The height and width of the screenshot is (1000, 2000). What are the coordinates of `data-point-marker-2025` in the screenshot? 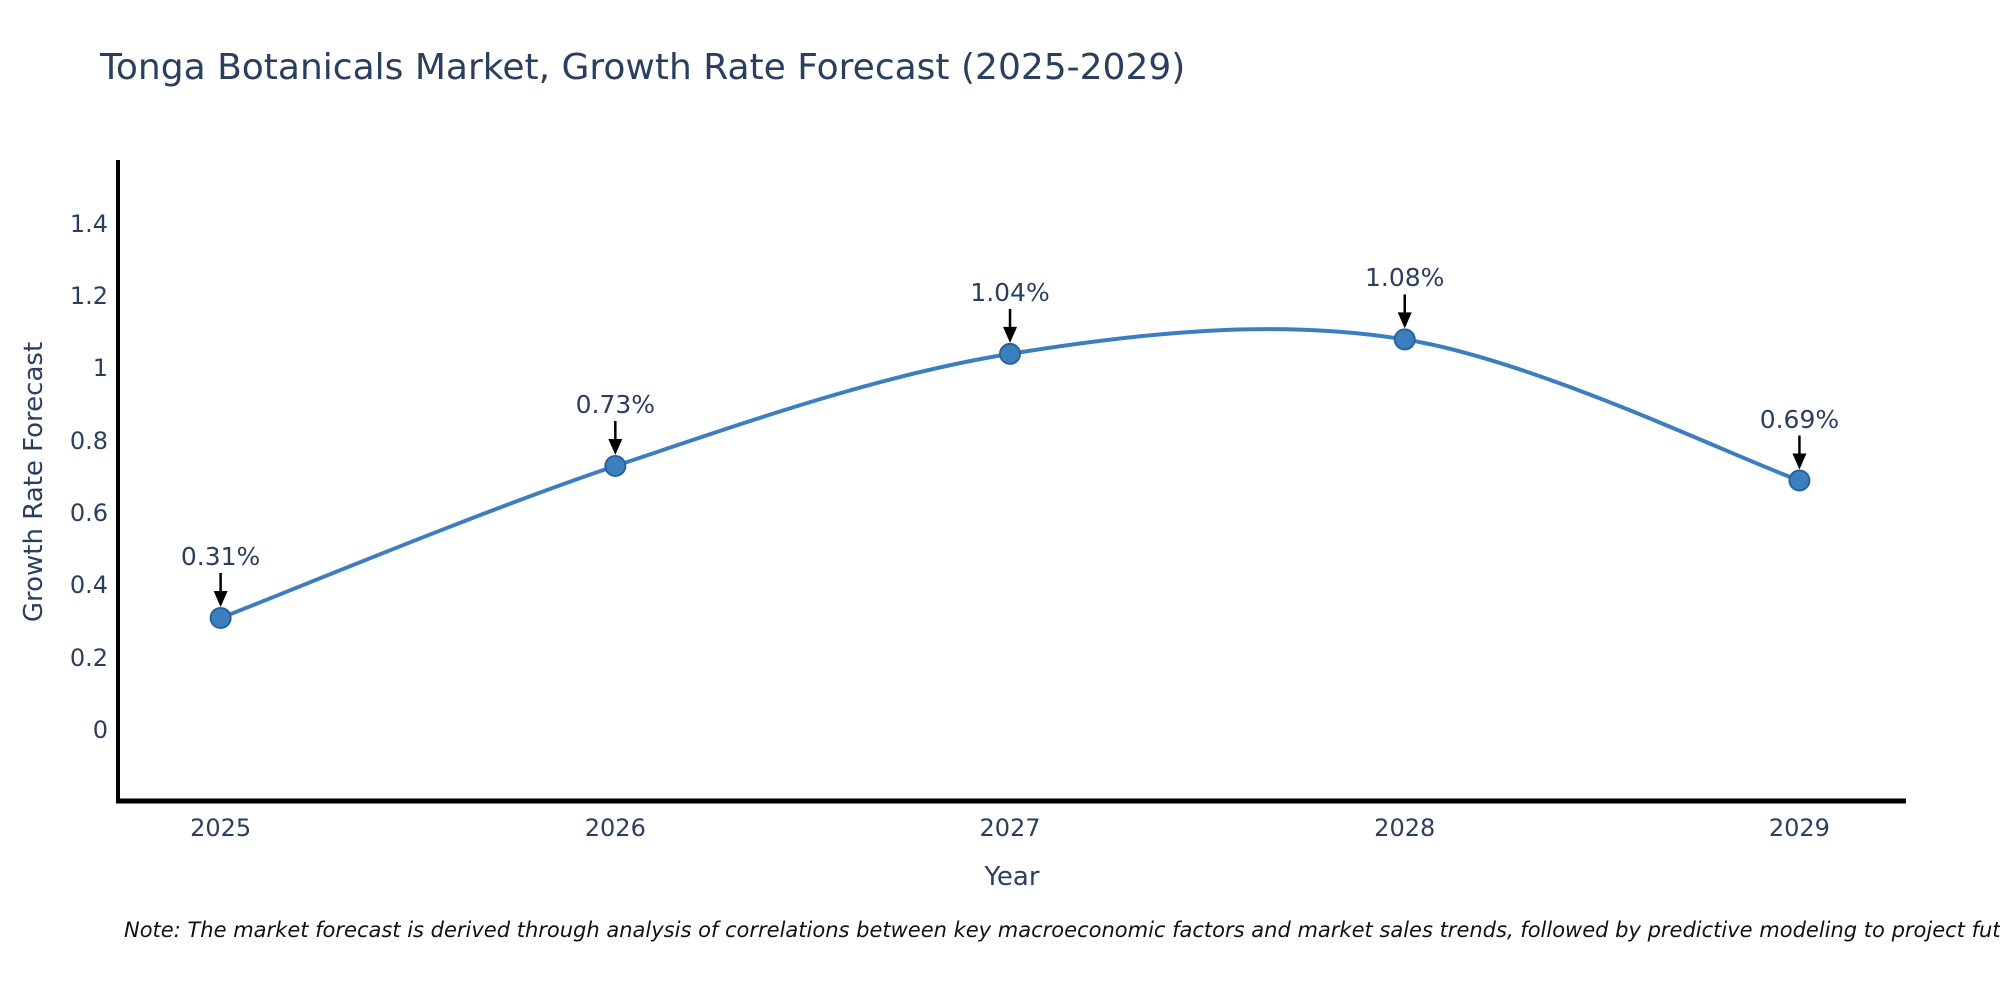 It's located at (220, 617).